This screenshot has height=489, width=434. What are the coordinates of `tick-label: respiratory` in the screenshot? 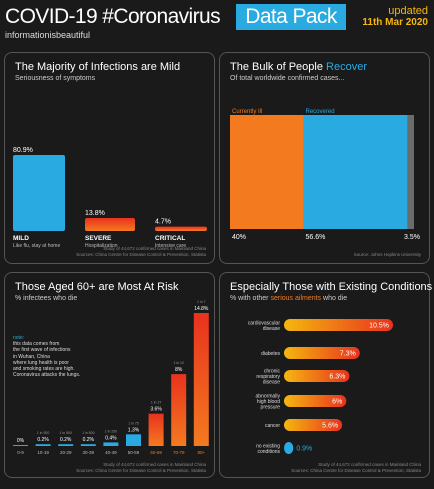 It's located at (268, 377).